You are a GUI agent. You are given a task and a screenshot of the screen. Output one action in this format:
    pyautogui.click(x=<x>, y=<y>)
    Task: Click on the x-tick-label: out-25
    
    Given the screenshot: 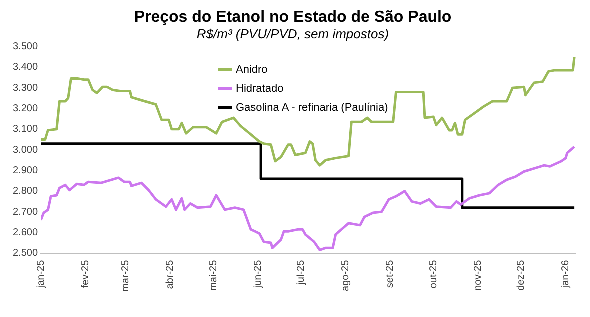 What is the action you would take?
    pyautogui.click(x=434, y=274)
    